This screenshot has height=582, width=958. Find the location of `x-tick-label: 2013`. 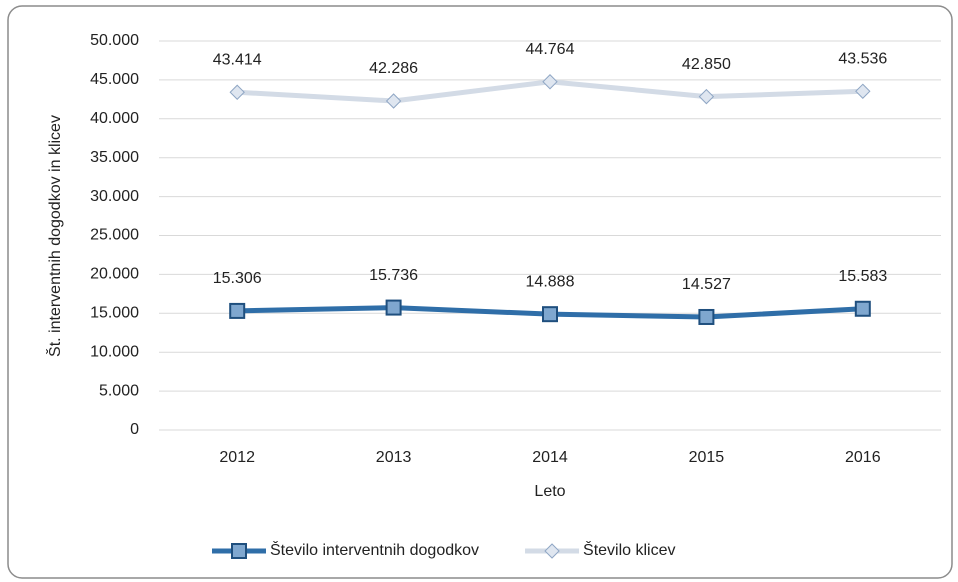

x-tick-label: 2013 is located at coordinates (394, 457).